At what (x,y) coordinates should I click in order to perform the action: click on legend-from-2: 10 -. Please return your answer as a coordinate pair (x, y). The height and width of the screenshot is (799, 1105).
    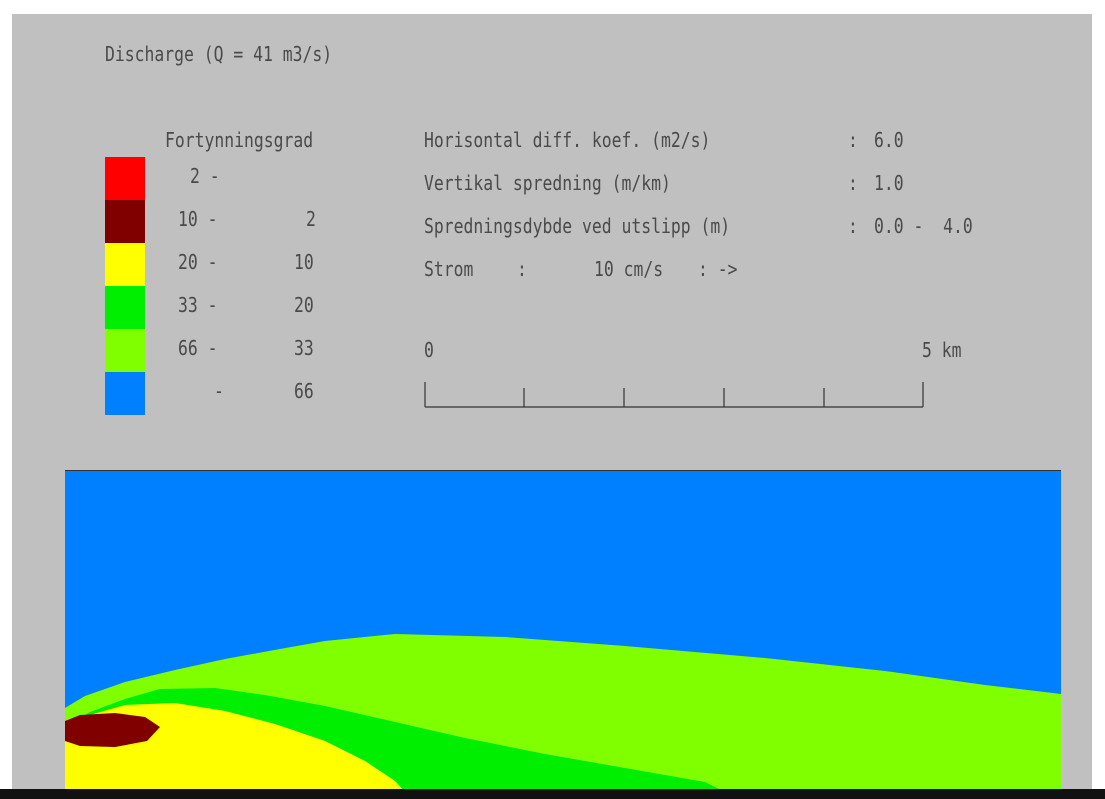
    Looking at the image, I should click on (198, 219).